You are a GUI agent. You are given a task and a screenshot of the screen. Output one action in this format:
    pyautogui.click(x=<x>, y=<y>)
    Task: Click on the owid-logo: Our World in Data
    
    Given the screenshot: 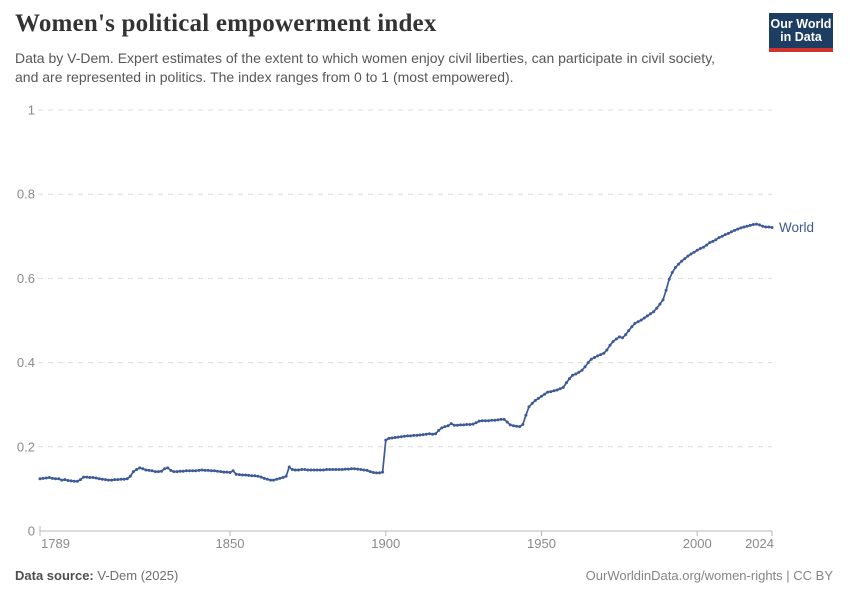 What is the action you would take?
    pyautogui.click(x=801, y=32)
    